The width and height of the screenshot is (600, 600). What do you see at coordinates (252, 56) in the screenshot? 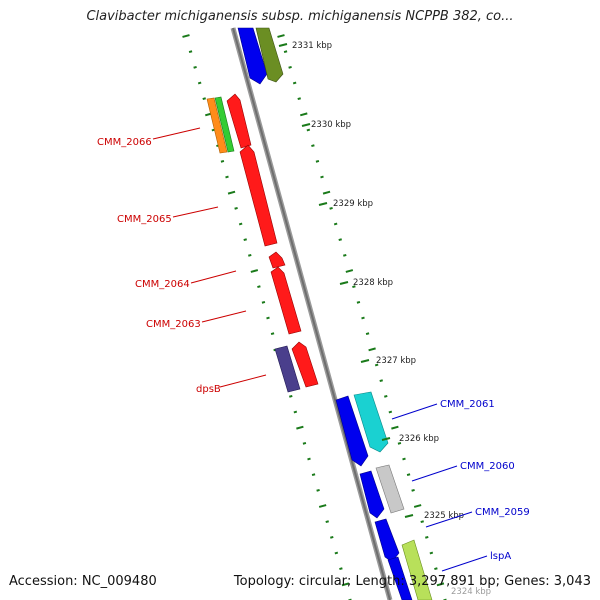
I see `gene-top-blue` at bounding box center [252, 56].